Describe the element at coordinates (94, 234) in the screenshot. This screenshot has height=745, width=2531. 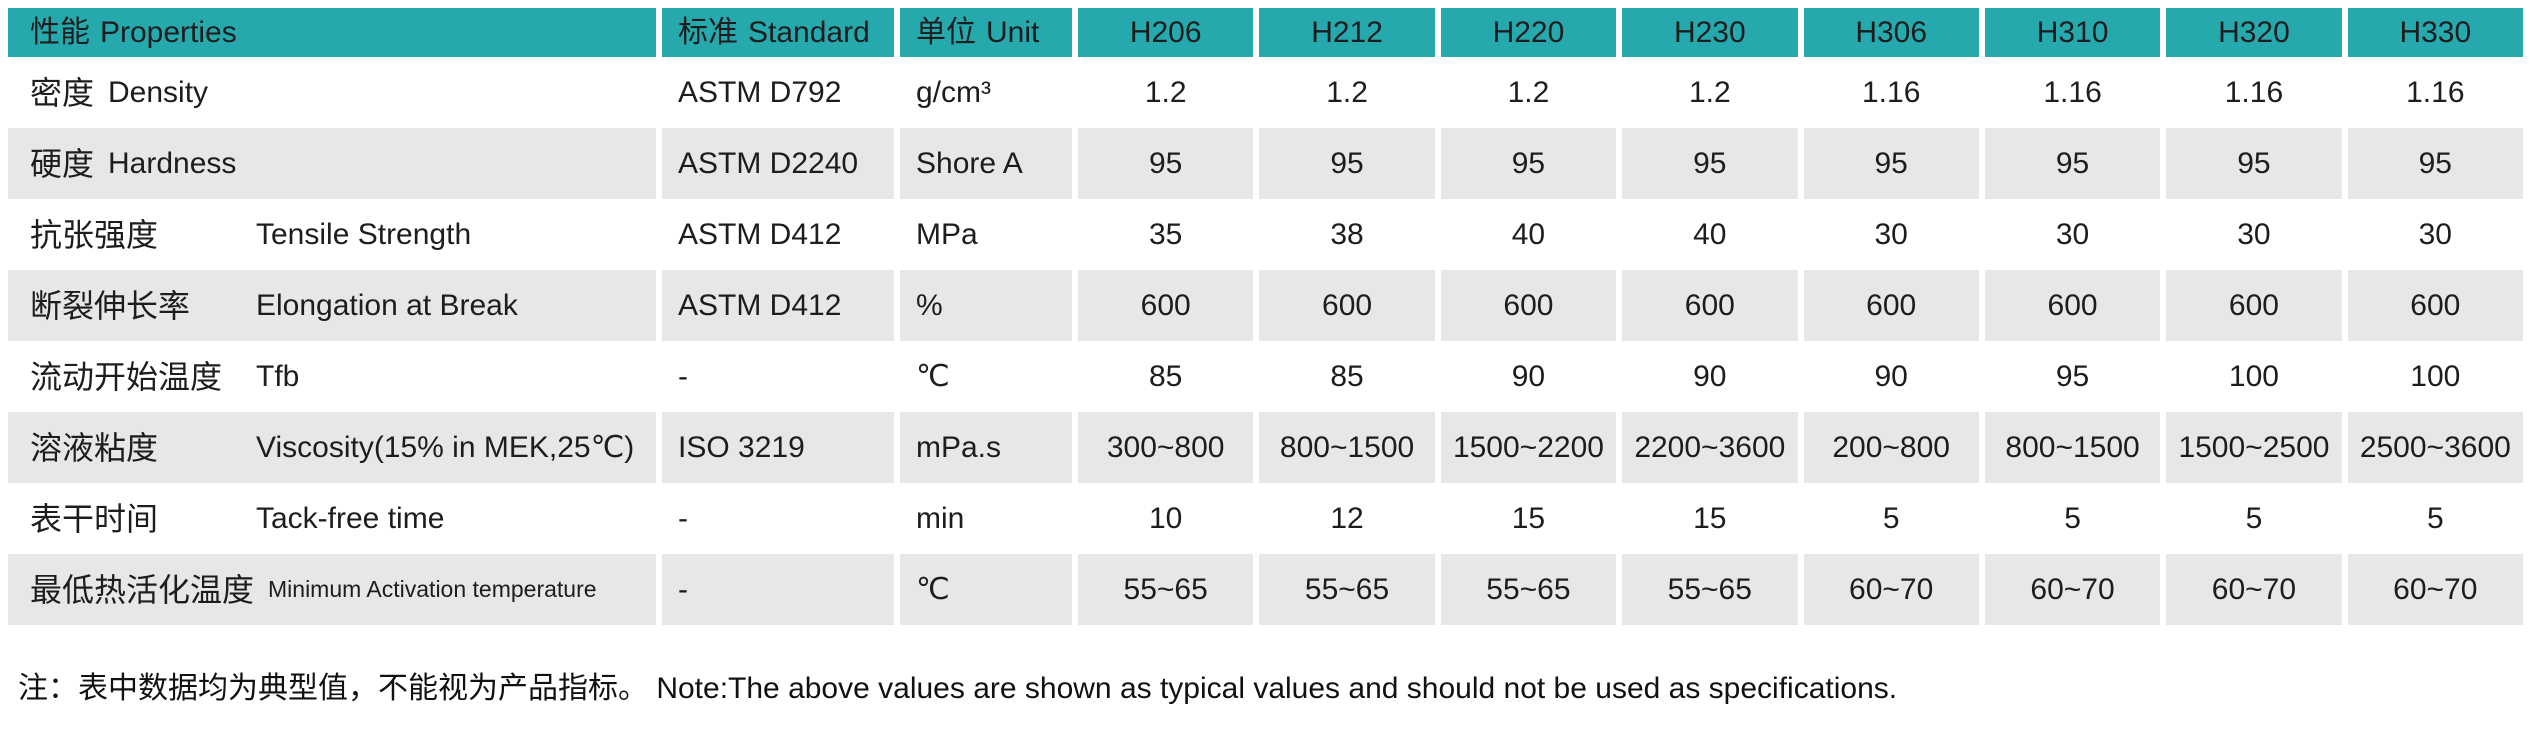
I see `property-label-zh: 抗张强度` at that location.